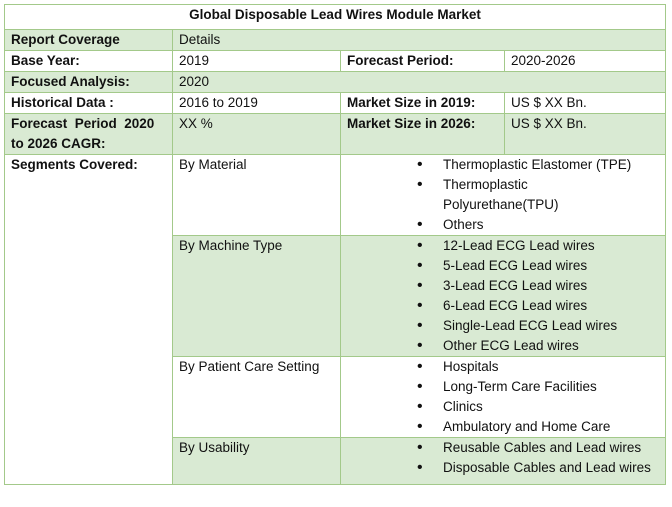  What do you see at coordinates (503, 246) in the screenshot?
I see `list-item: 12-Lead ECG Lead wires` at bounding box center [503, 246].